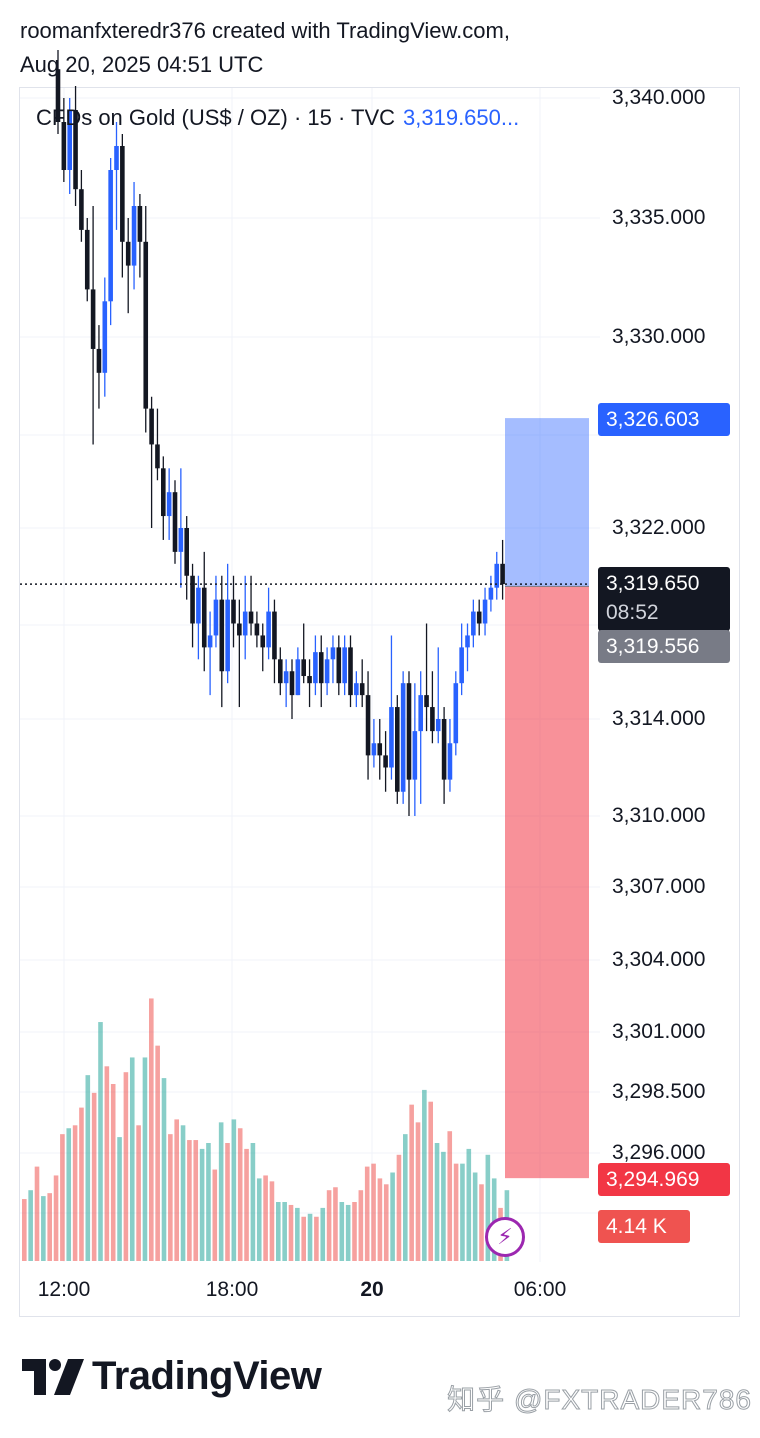  Describe the element at coordinates (659, 815) in the screenshot. I see `price-axis-label: 3,310.000` at that location.